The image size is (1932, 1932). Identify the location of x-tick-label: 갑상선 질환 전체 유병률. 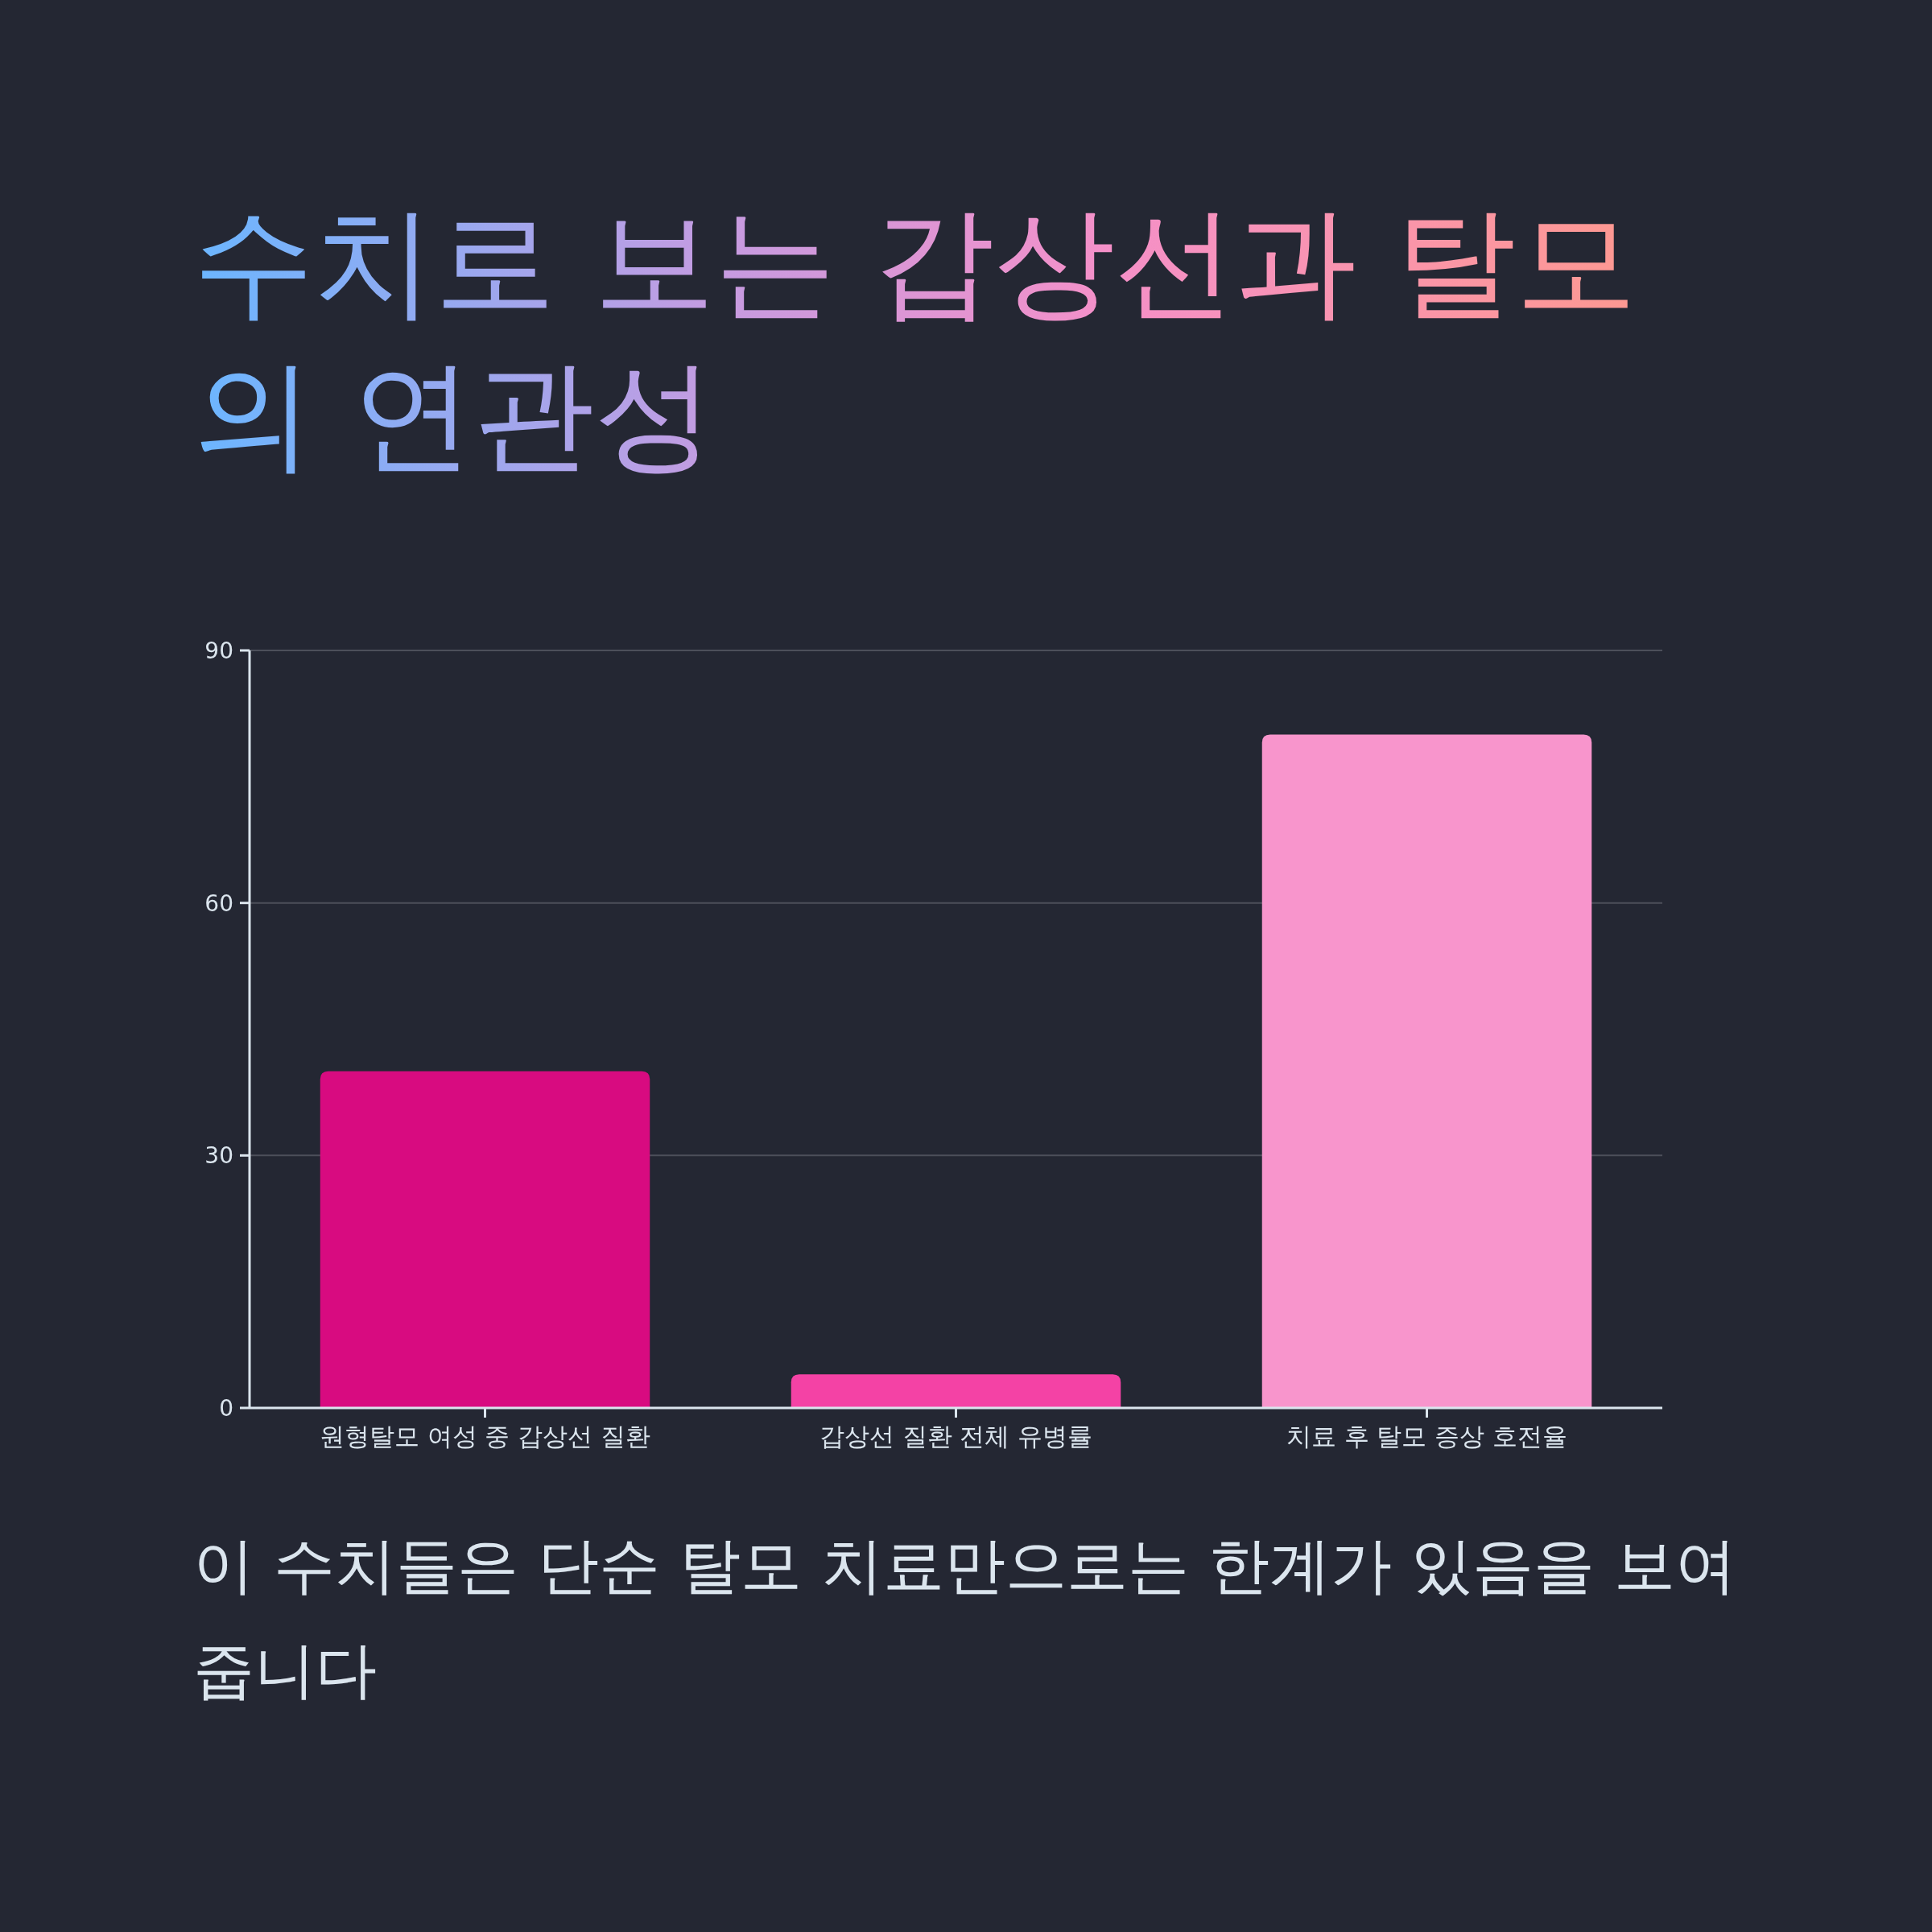
(956, 1436).